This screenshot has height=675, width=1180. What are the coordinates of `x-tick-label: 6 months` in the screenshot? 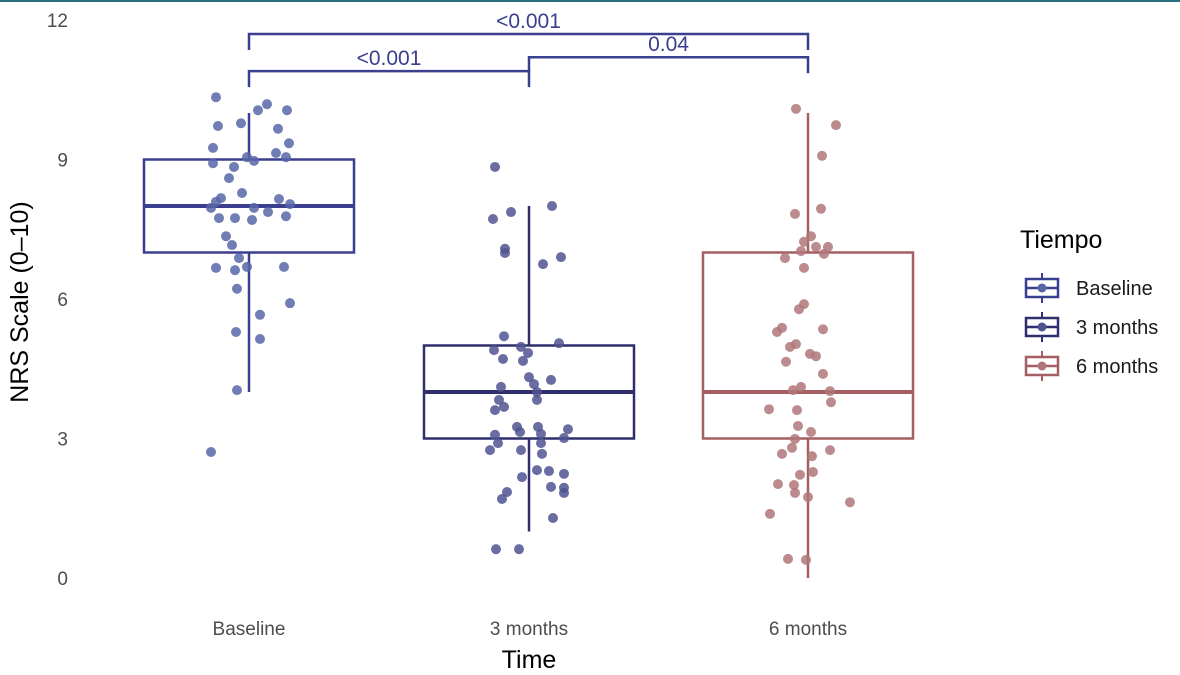 It's located at (808, 629).